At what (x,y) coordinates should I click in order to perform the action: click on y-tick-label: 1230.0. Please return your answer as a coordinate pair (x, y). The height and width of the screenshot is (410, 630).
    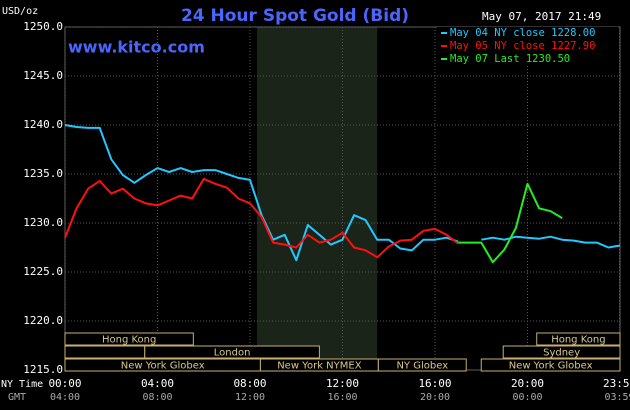
    Looking at the image, I should click on (43, 222).